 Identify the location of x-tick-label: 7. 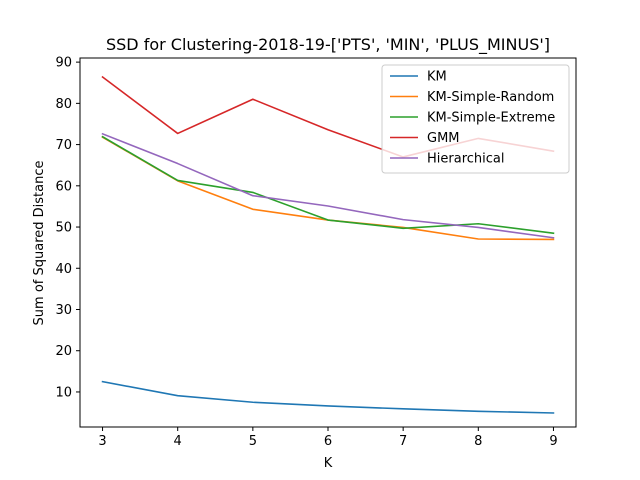
(403, 441).